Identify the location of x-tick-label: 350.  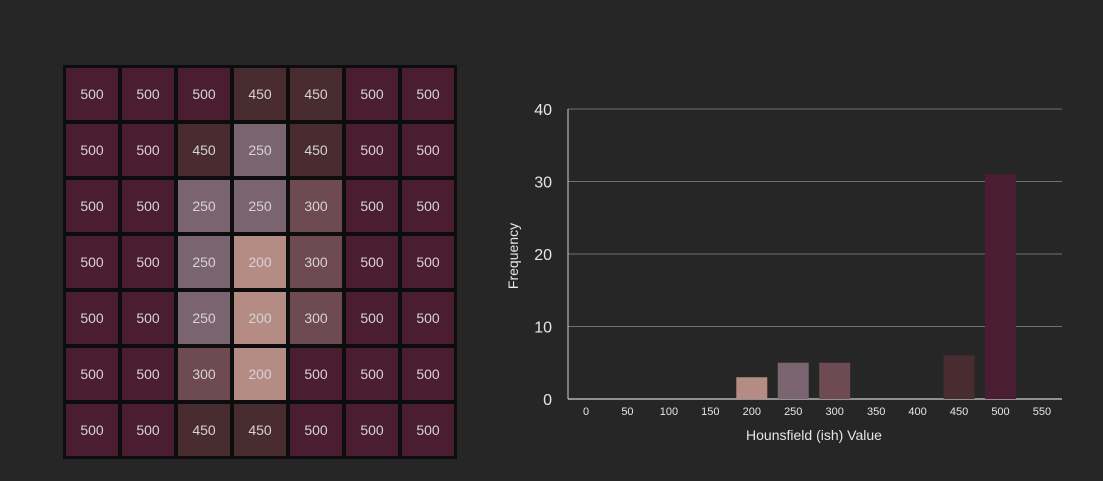
(876, 412).